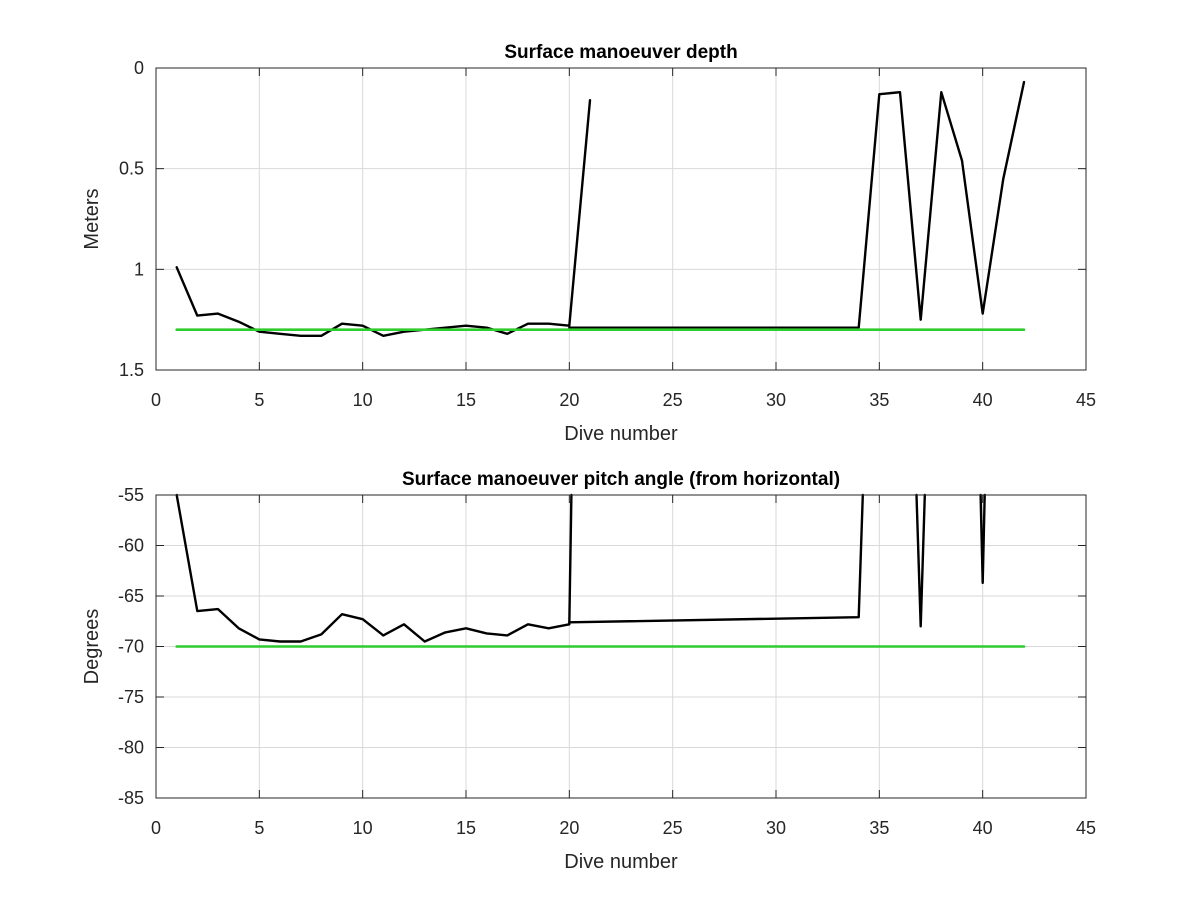 The width and height of the screenshot is (1200, 900). Describe the element at coordinates (156, 828) in the screenshot. I see `pitch-x-tick-label: 0` at that location.